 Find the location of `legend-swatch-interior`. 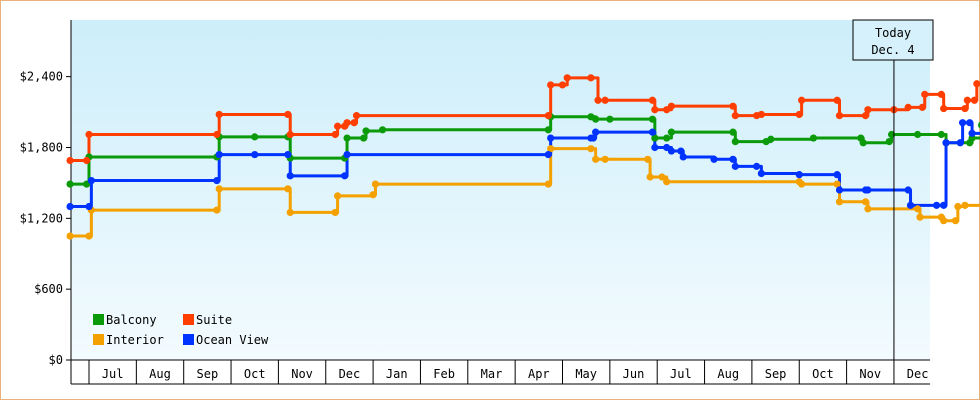

legend-swatch-interior is located at coordinates (98, 339).